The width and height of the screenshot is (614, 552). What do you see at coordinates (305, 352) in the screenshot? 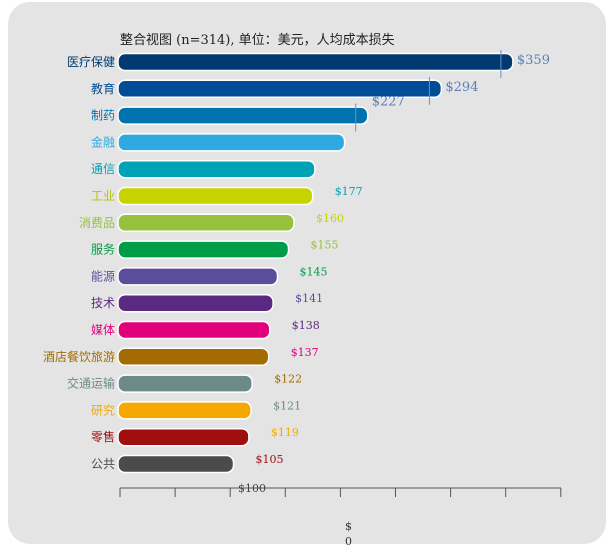
I see `value-label: $137` at bounding box center [305, 352].